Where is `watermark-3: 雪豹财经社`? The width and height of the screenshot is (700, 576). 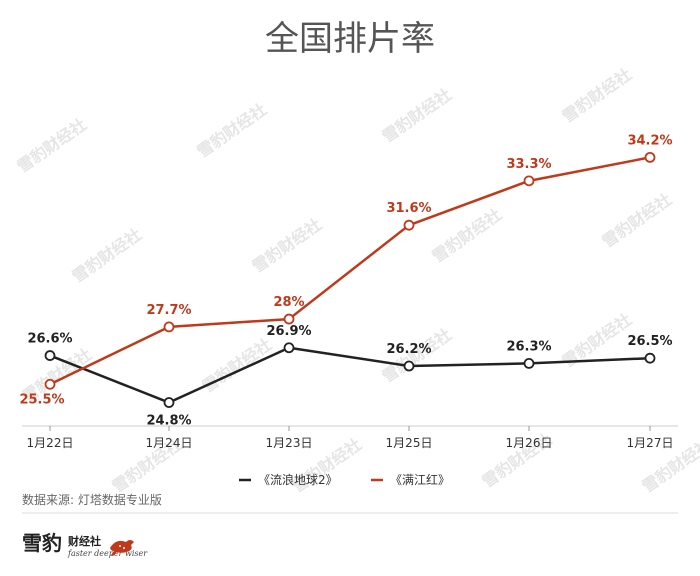
watermark-3: 雪豹财经社 is located at coordinates (597, 95).